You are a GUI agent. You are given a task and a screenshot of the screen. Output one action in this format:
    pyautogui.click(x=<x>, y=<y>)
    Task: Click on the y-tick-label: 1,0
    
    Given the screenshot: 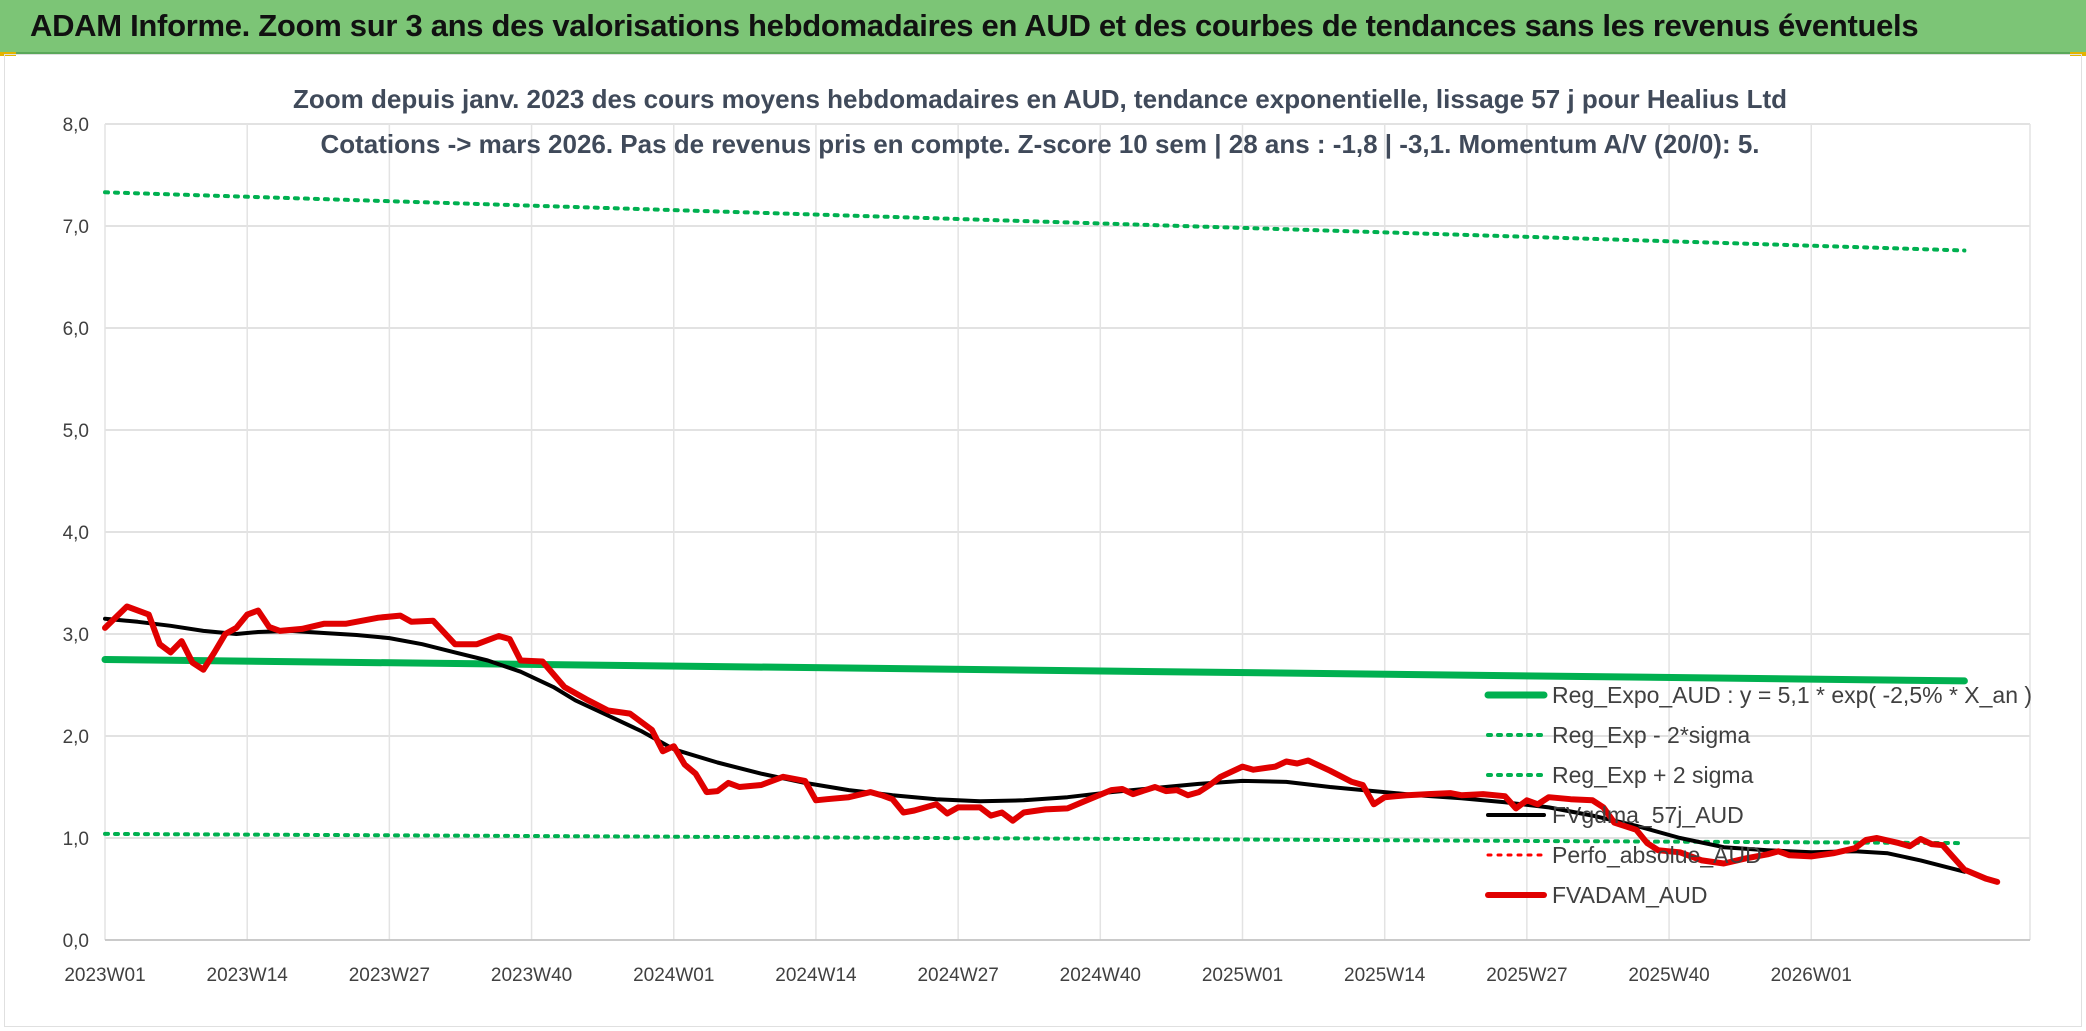 What is the action you would take?
    pyautogui.click(x=76, y=839)
    